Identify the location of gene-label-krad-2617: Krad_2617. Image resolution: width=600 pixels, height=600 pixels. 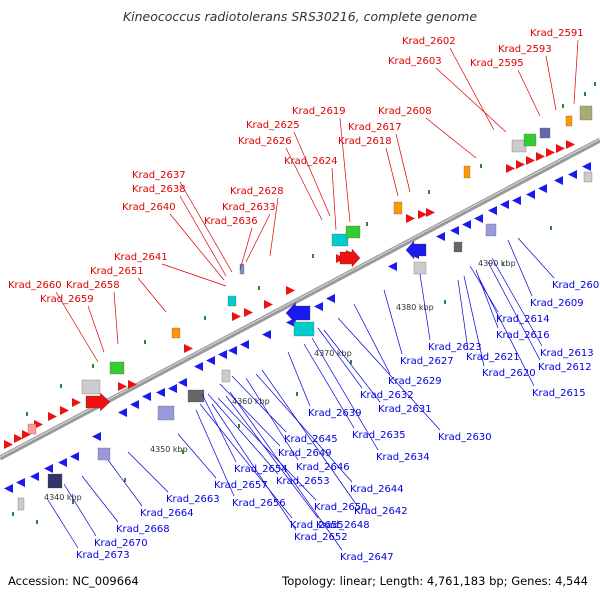
(375, 127).